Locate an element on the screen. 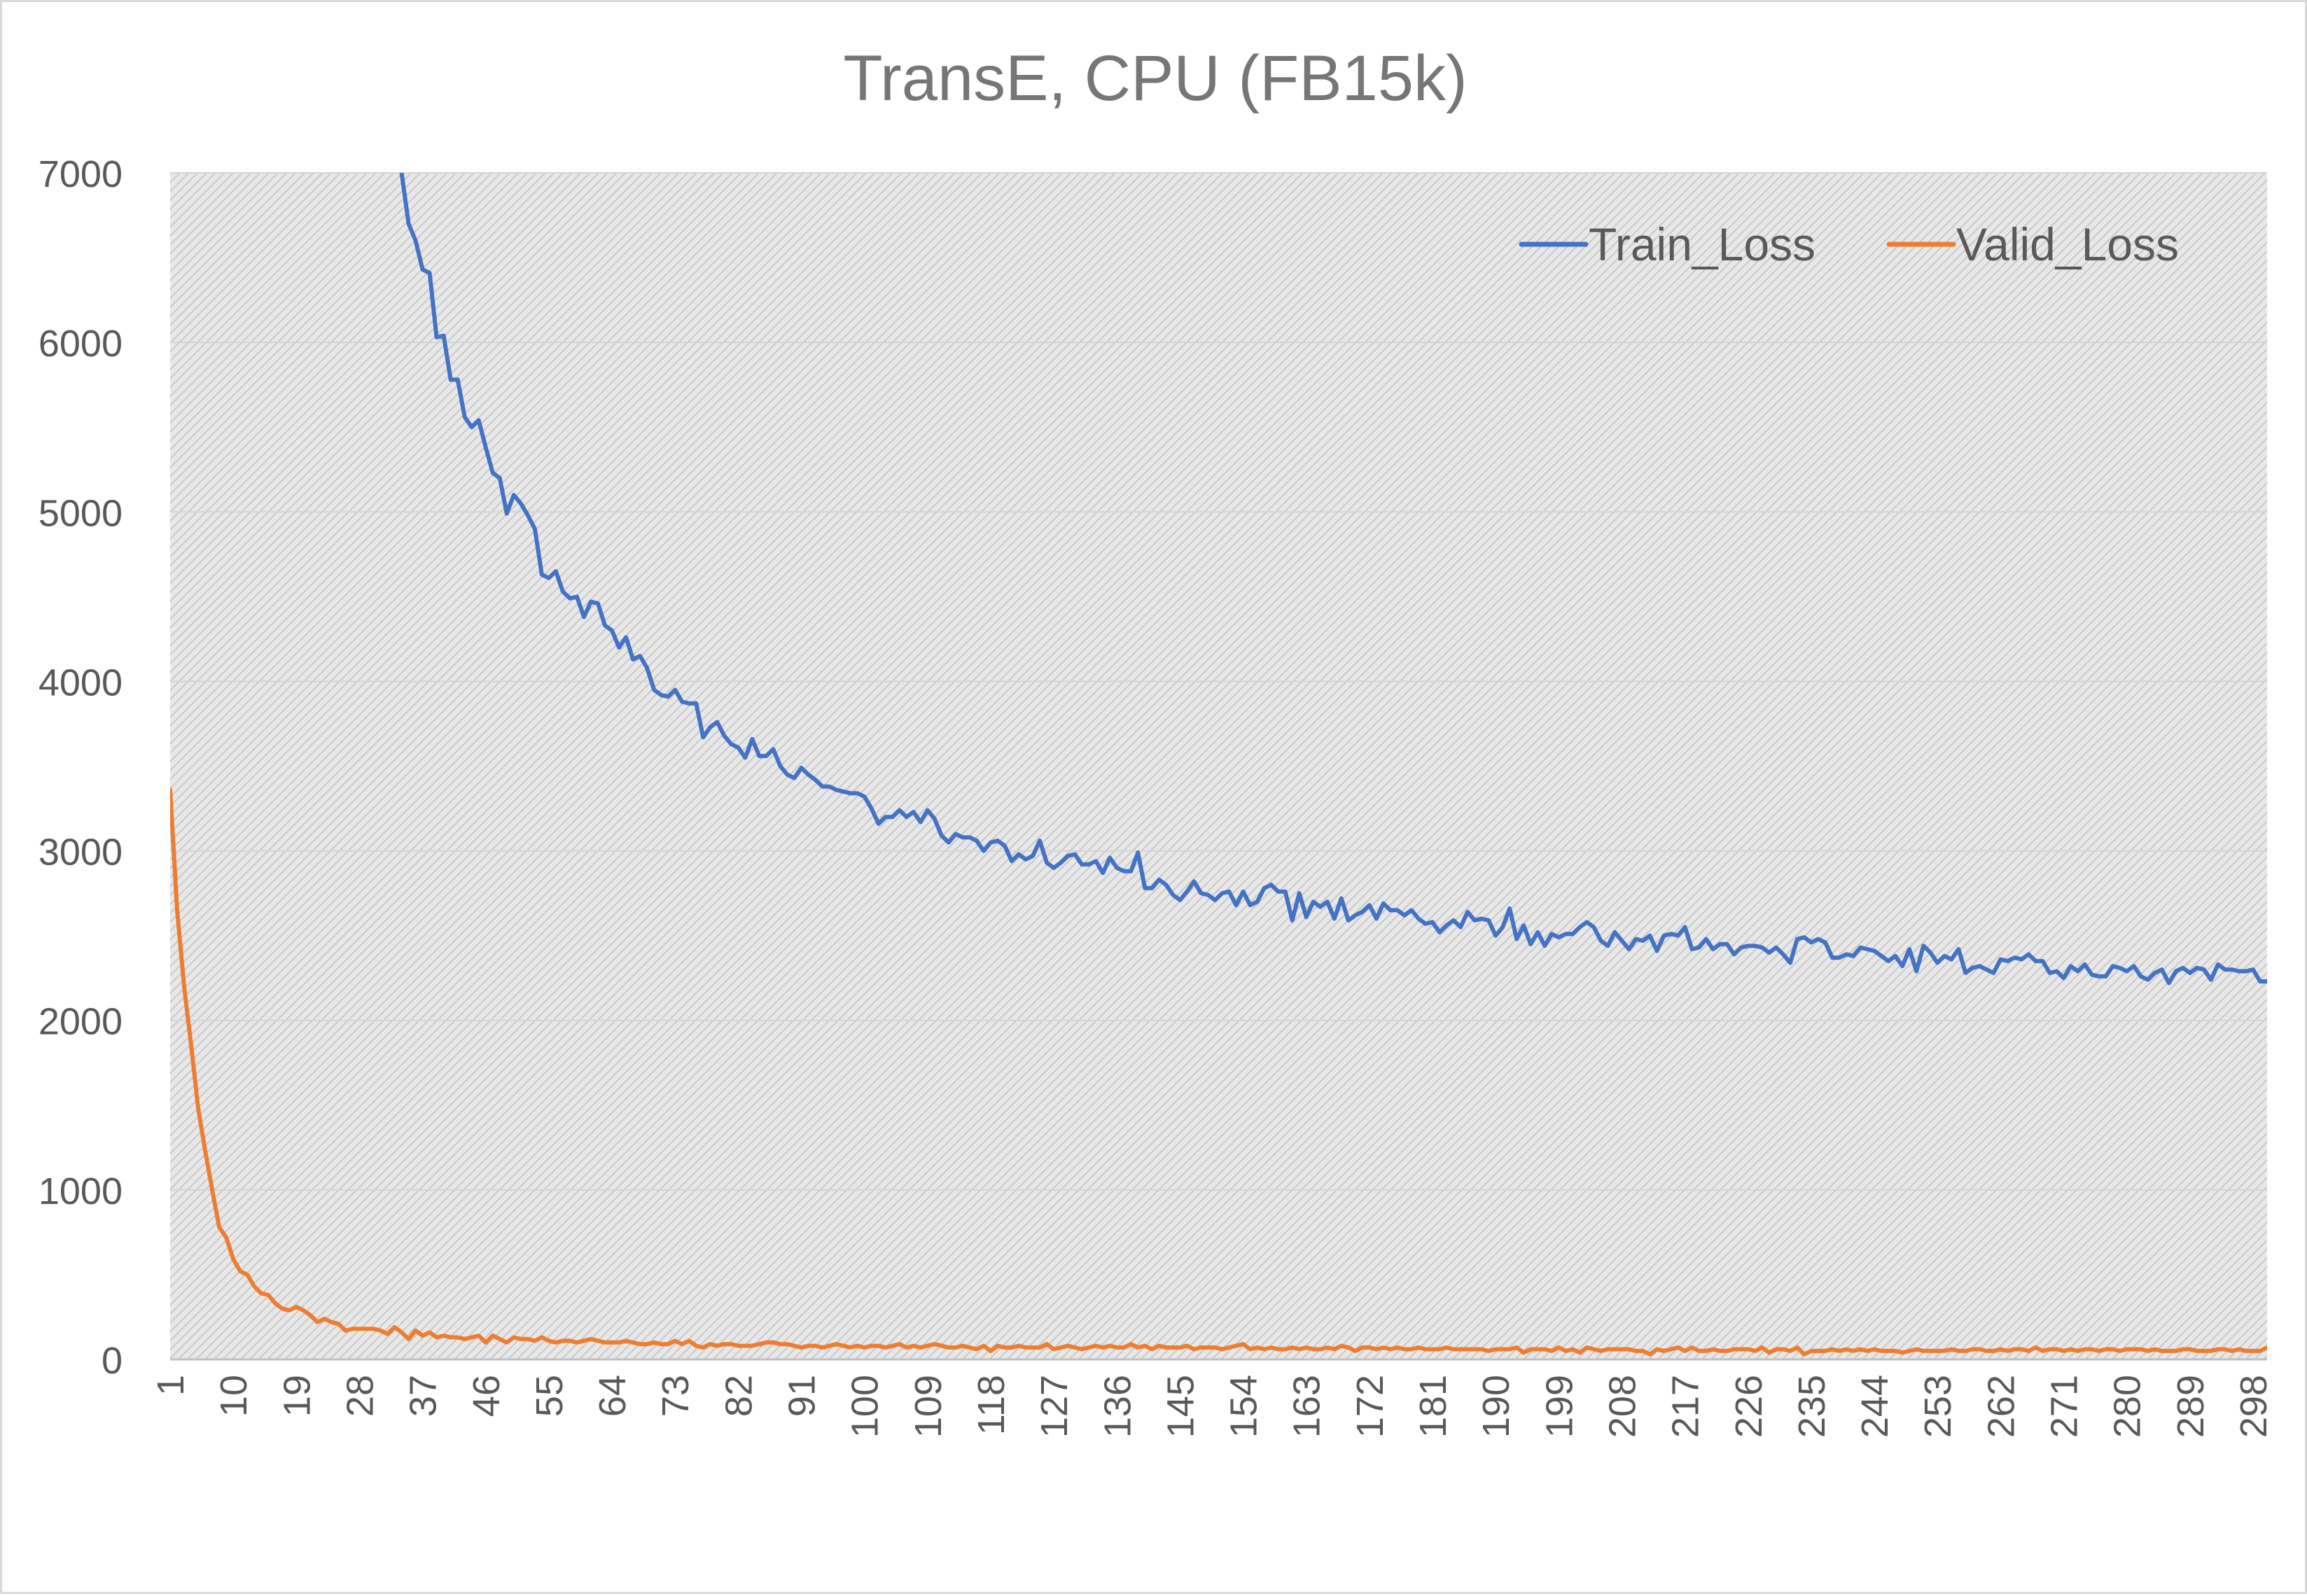 The image size is (2307, 1596). x-tick-label: 244 is located at coordinates (1875, 1406).